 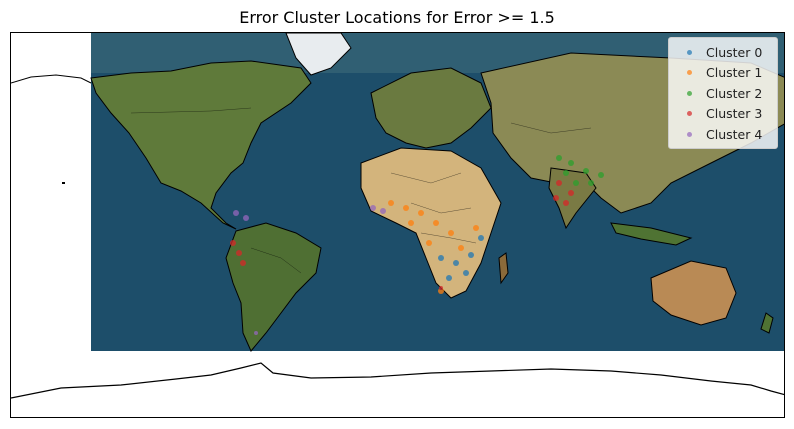 What do you see at coordinates (63, 183) in the screenshot?
I see `small-island` at bounding box center [63, 183].